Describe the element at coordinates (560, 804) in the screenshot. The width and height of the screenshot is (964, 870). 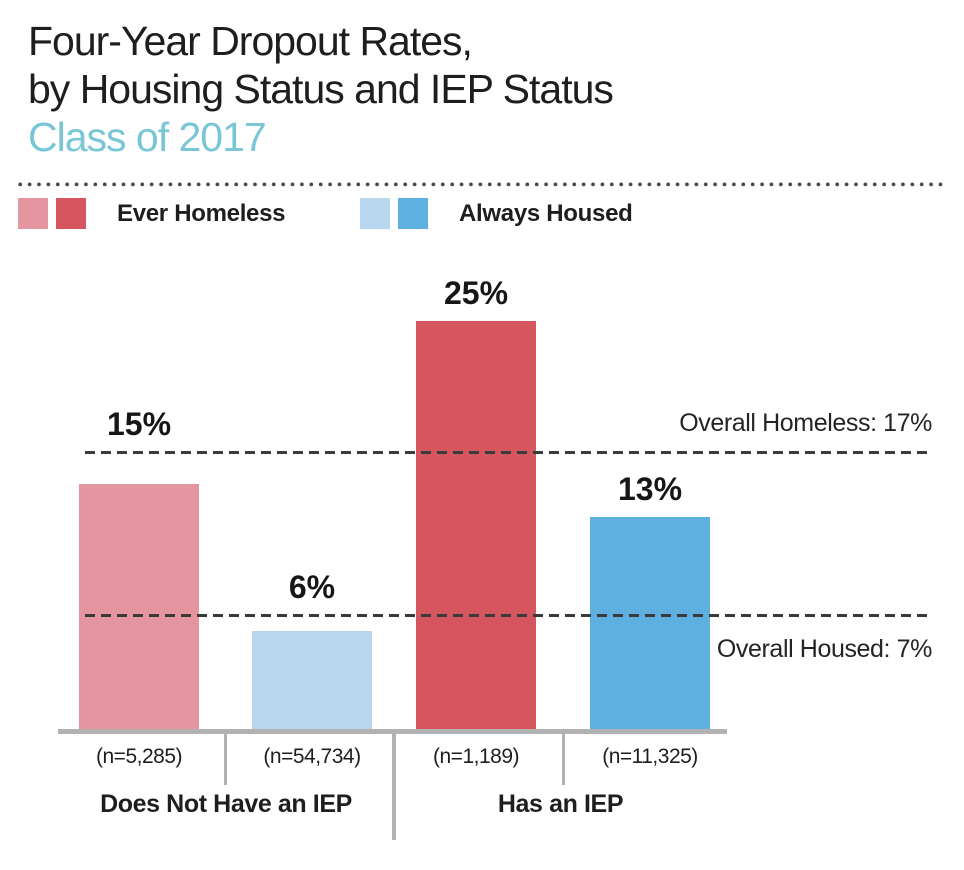
I see `group-label-has-an-iep: Has an IEP` at that location.